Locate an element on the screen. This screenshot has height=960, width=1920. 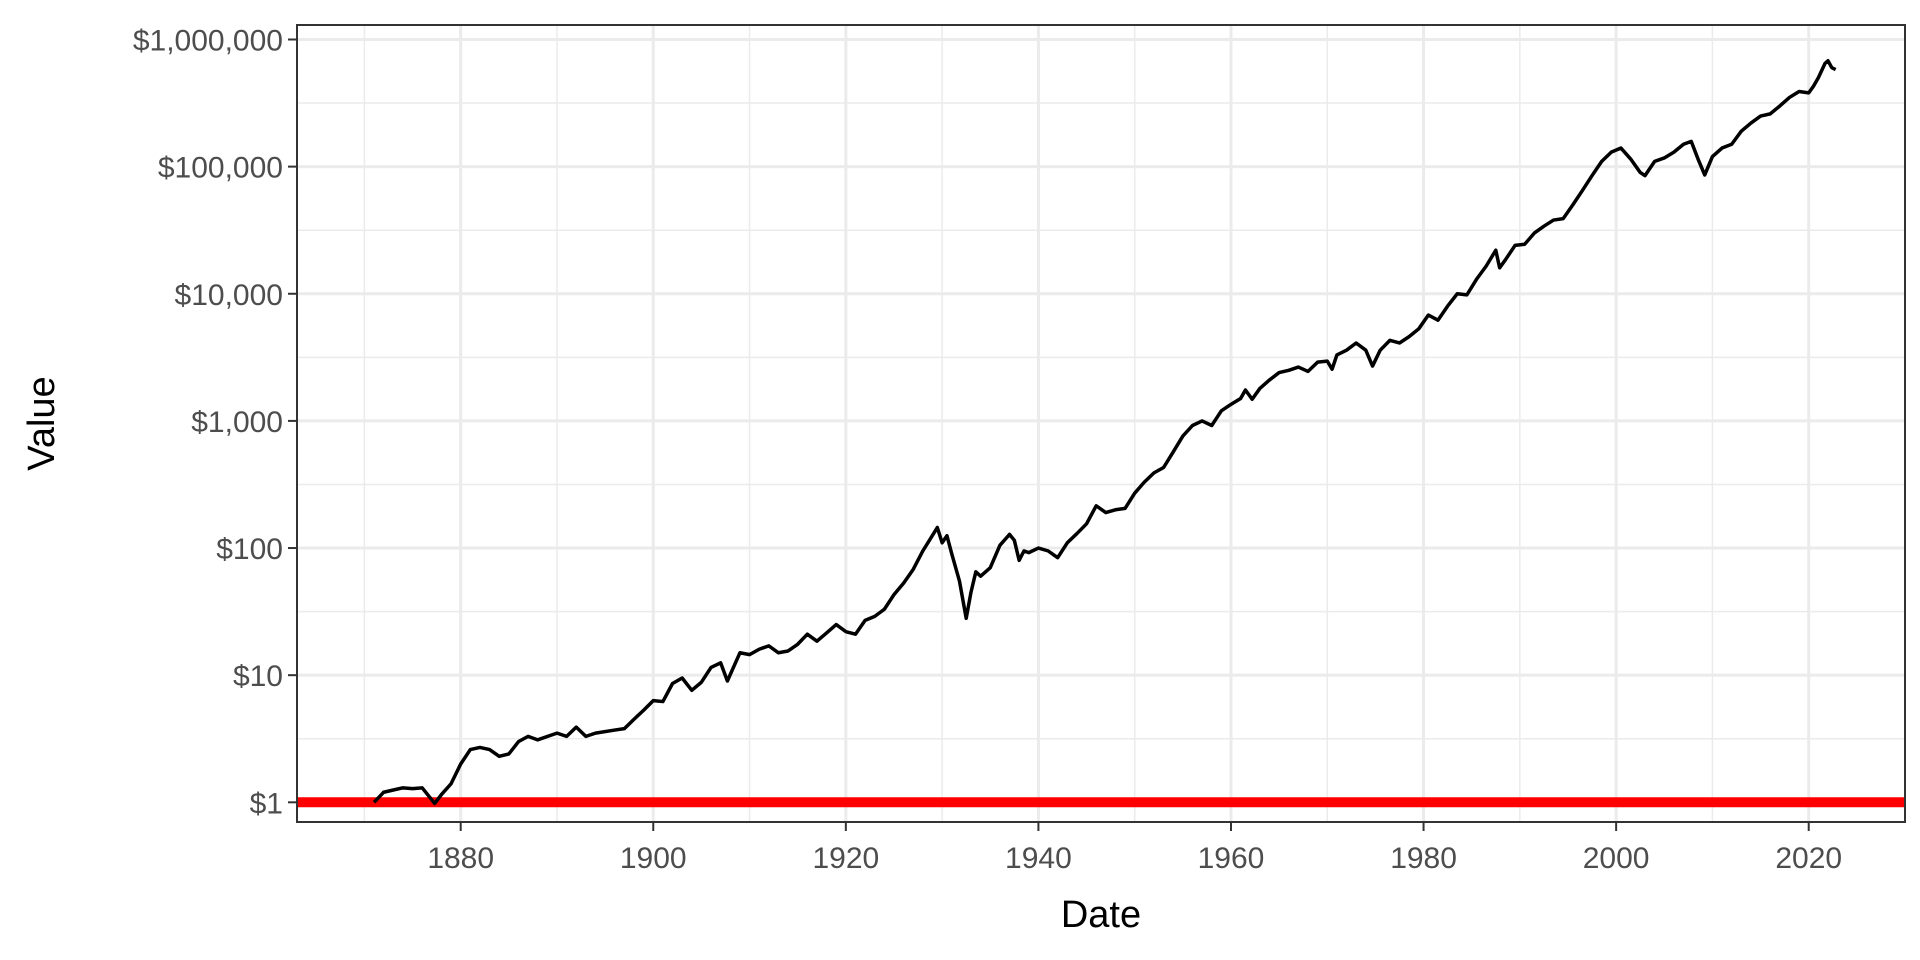
x-axis-title: Date is located at coordinates (1101, 915).